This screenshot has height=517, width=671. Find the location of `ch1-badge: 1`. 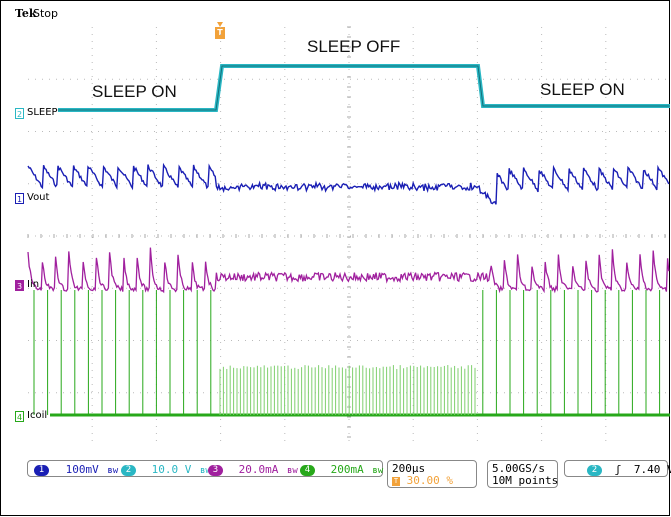

ch1-badge: 1 is located at coordinates (41, 470).